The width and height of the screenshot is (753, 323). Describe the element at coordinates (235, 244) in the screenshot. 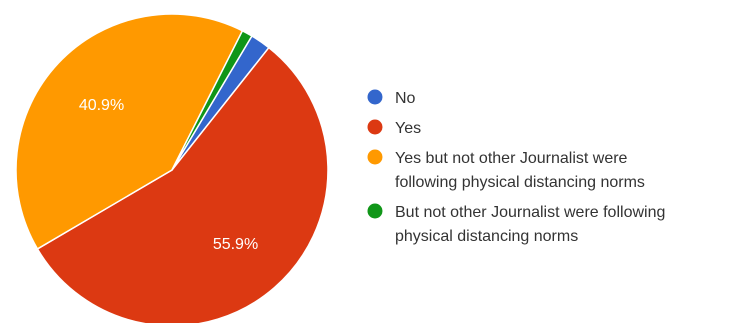

I see `slice-data-label: 55.9%` at that location.